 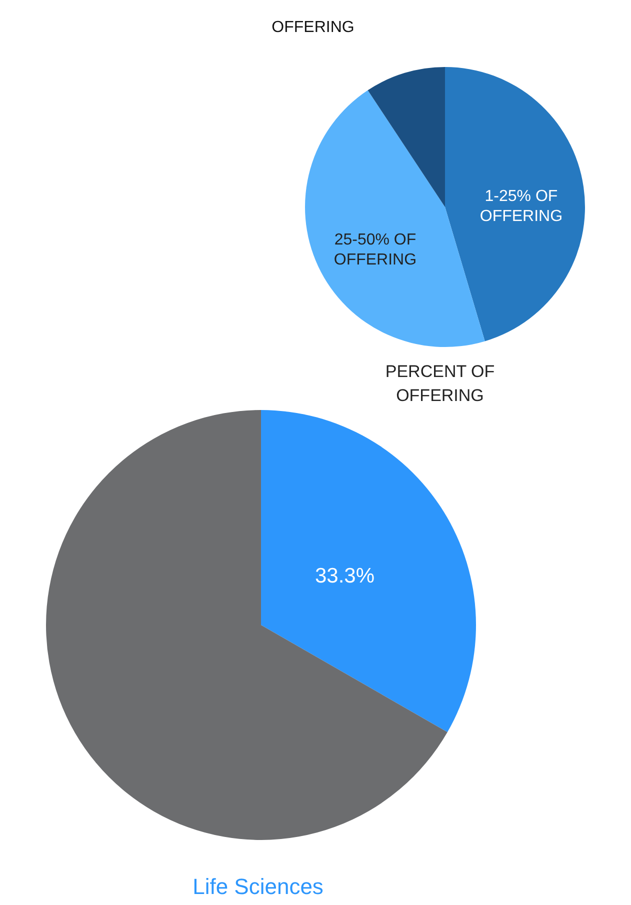 What do you see at coordinates (440, 383) in the screenshot?
I see `text: PERCENT OF OFFERING` at bounding box center [440, 383].